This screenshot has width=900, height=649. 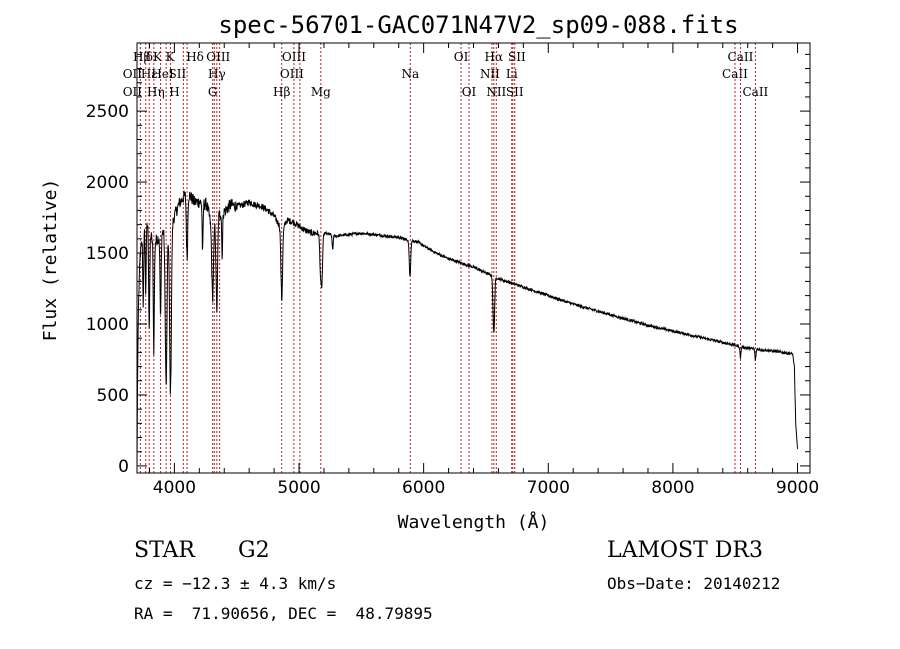 What do you see at coordinates (410, 74) in the screenshot?
I see `line-marker-label: Na` at bounding box center [410, 74].